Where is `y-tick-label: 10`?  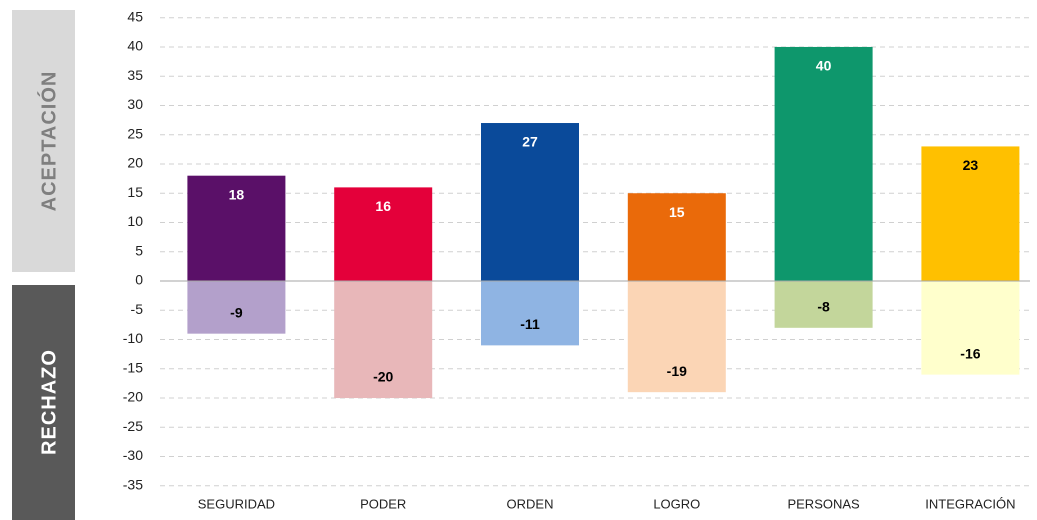
y-tick-label: 10 is located at coordinates (135, 221).